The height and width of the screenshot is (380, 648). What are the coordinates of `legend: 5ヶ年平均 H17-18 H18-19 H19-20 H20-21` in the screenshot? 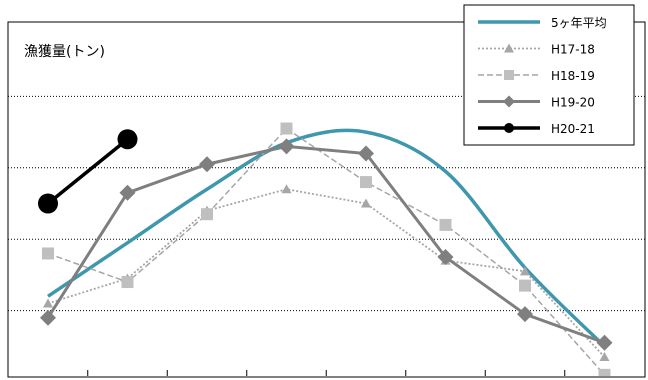 It's located at (549, 75).